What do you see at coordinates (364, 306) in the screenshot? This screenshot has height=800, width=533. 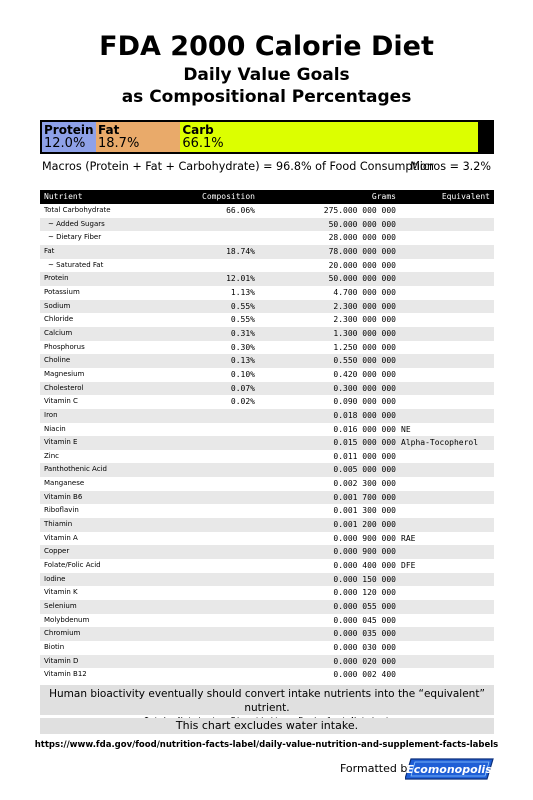 I see `cell-grams: 2.300 000 000` at bounding box center [364, 306].